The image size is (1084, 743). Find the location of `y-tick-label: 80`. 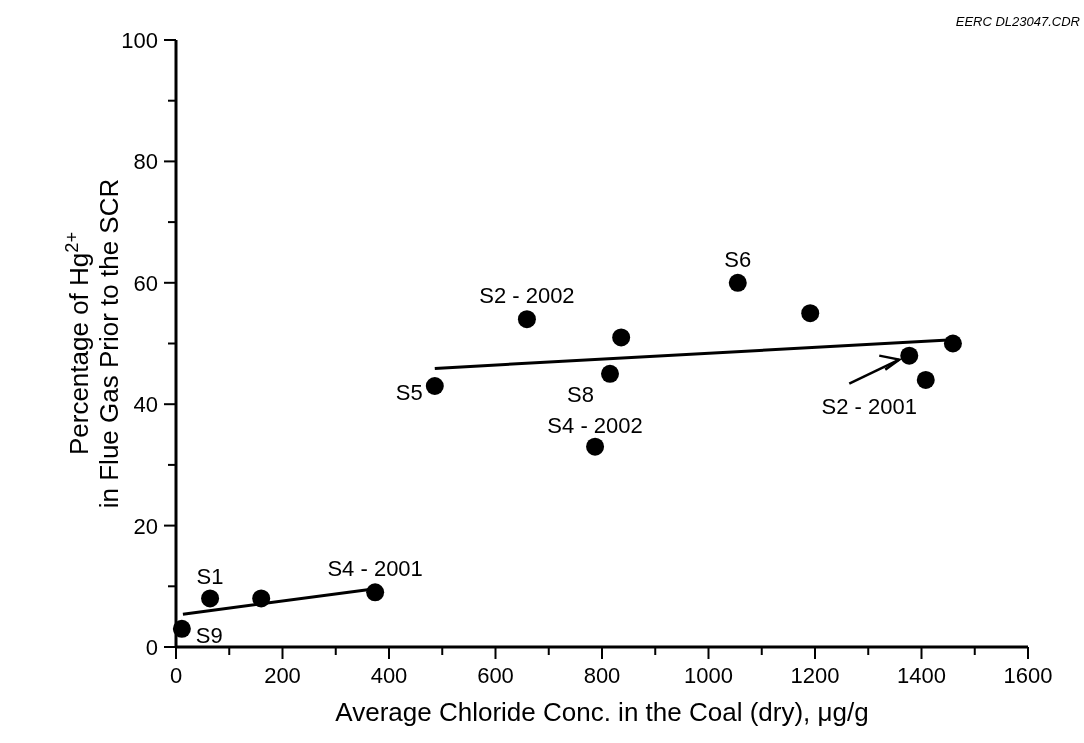

y-tick-label: 80 is located at coordinates (145, 162).